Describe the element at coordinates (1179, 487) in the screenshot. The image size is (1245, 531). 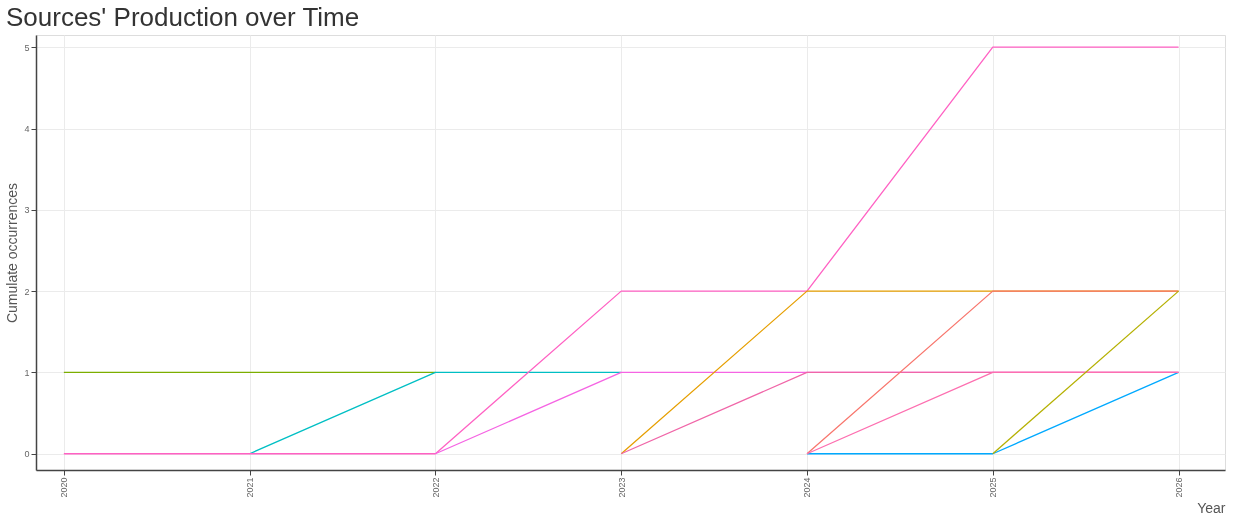
I see `x-tick-label: 2026` at that location.